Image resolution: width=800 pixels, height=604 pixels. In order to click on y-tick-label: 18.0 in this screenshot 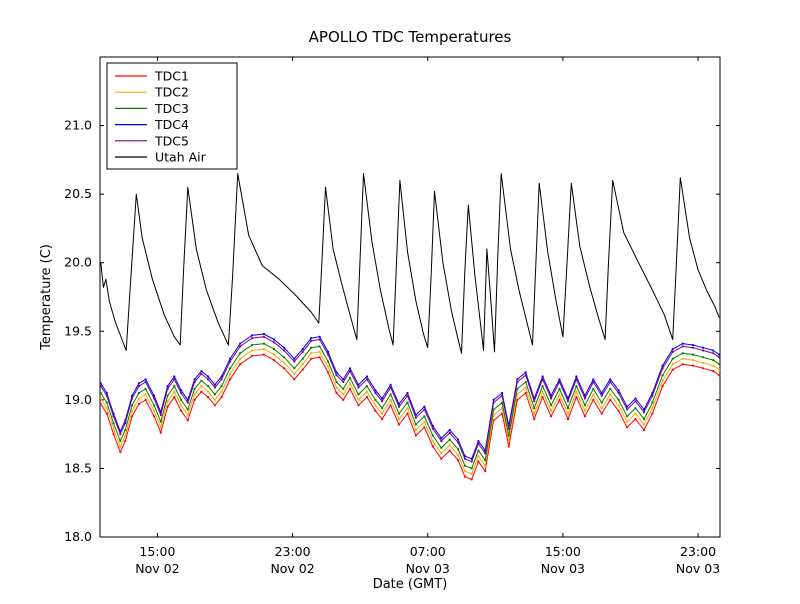, I will do `click(78, 536)`.